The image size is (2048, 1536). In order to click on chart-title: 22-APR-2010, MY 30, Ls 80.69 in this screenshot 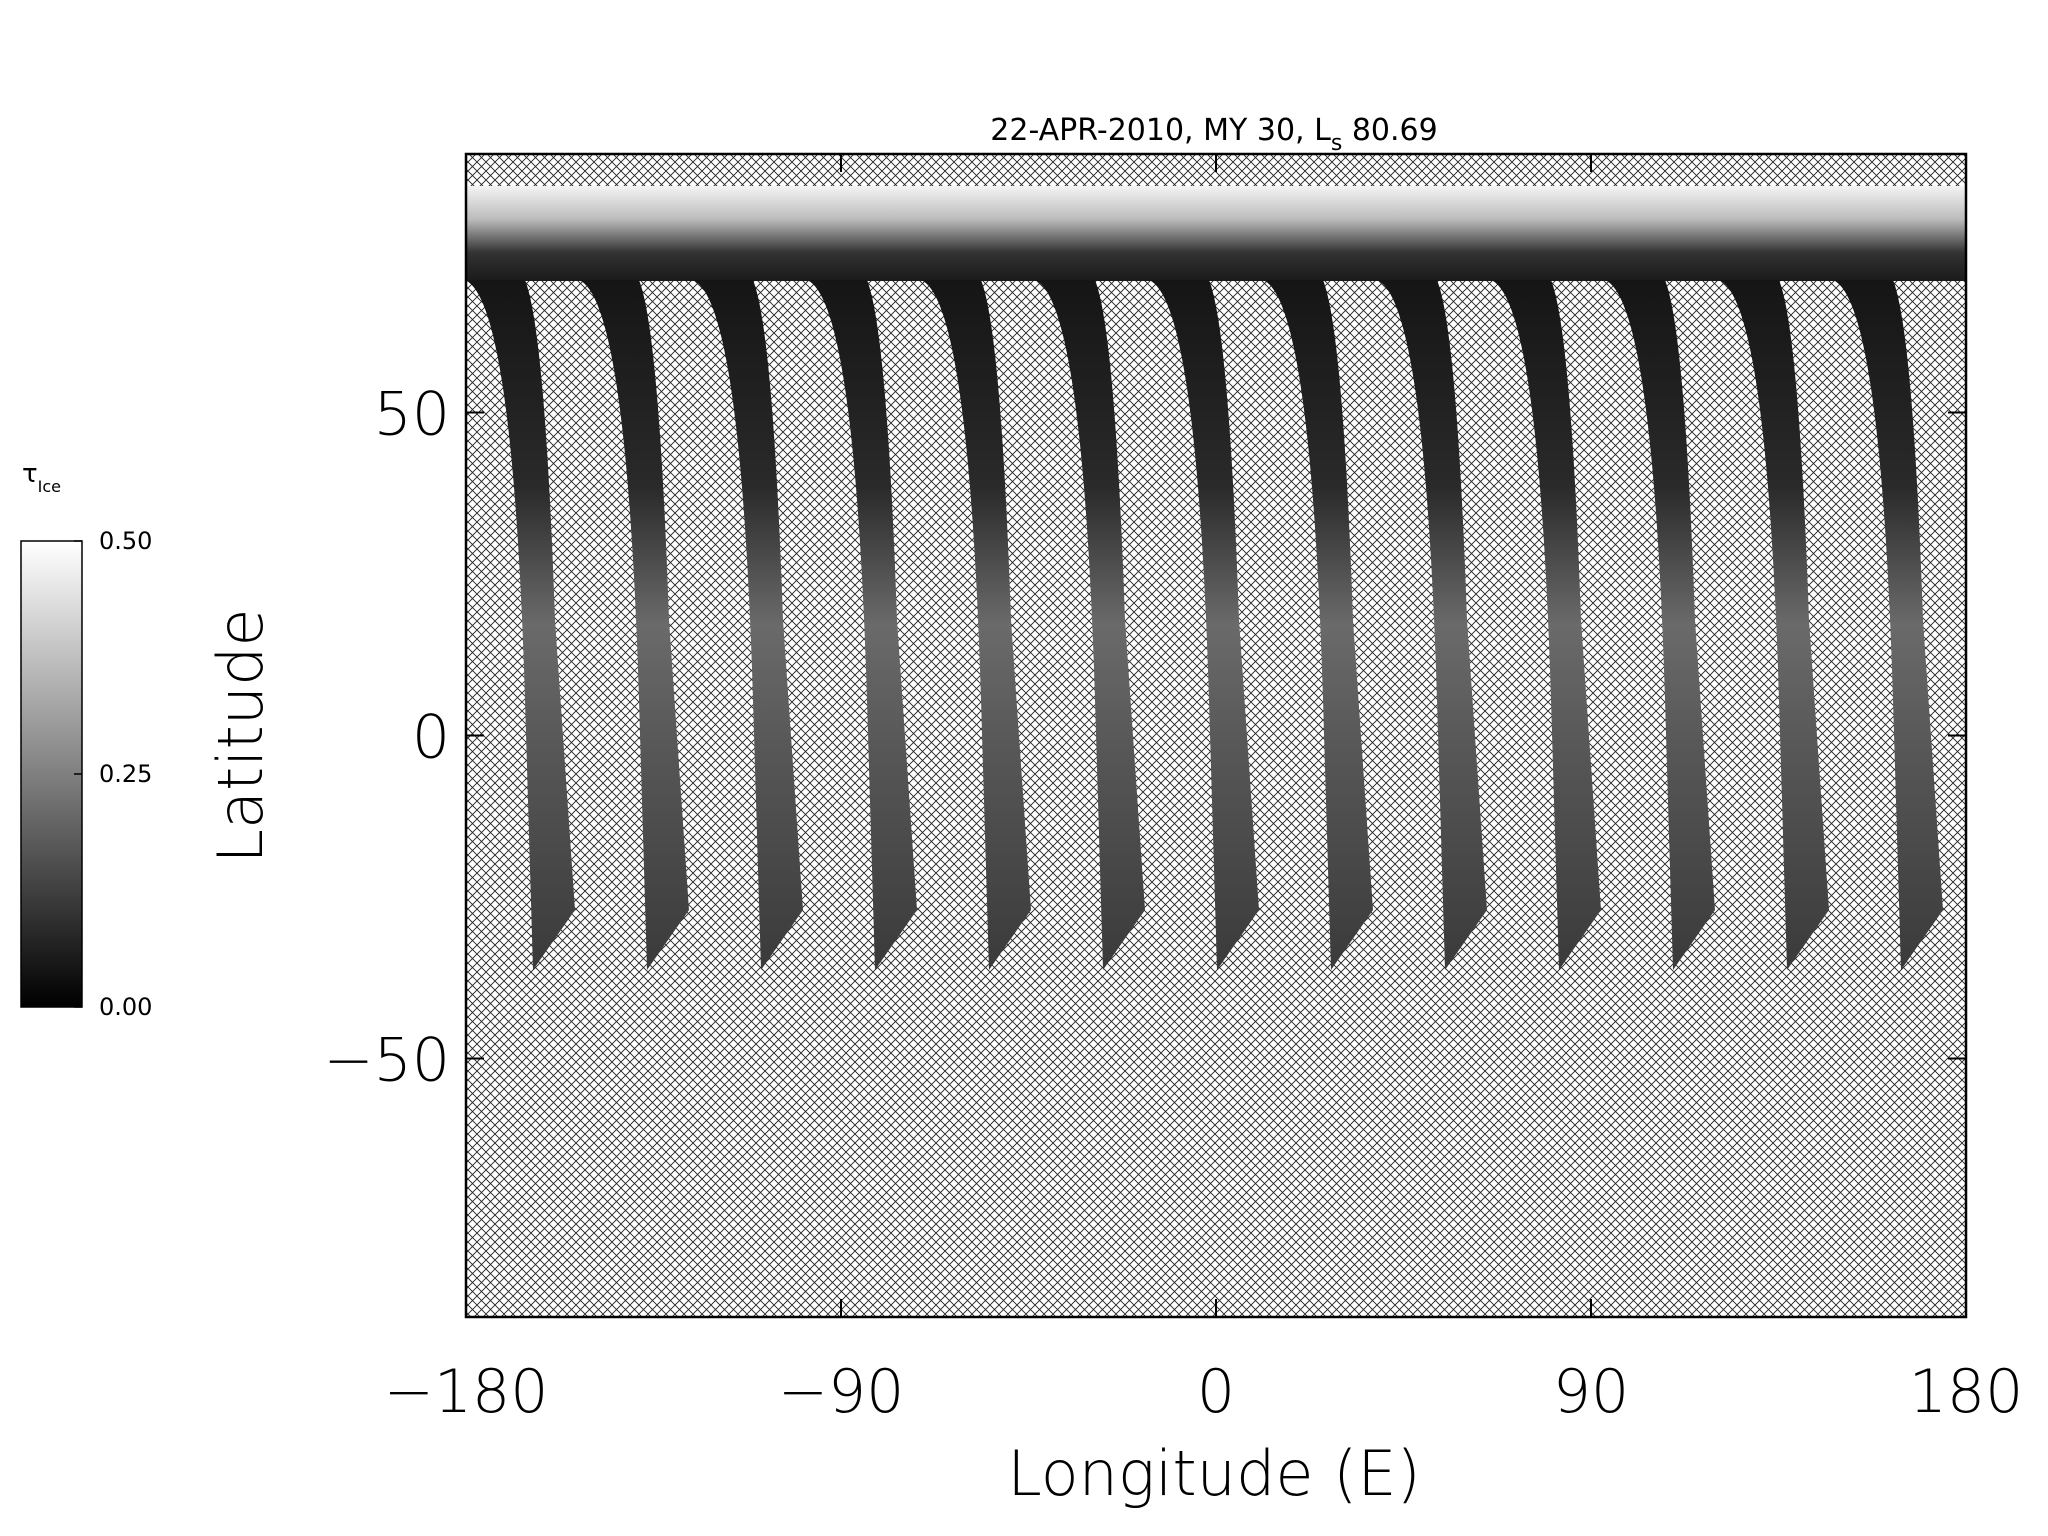, I will do `click(1213, 134)`.